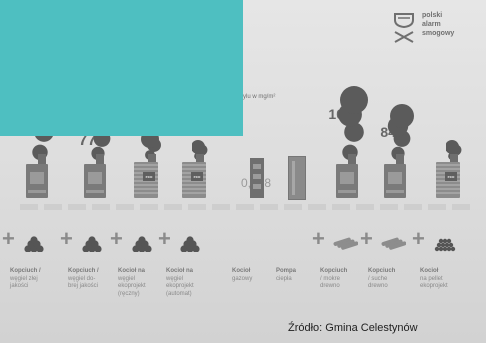 This screenshot has height=343, width=486. Describe the element at coordinates (444, 279) in the screenshot. I see `item-label: Kocioł na pellet ekoprojekt` at that location.